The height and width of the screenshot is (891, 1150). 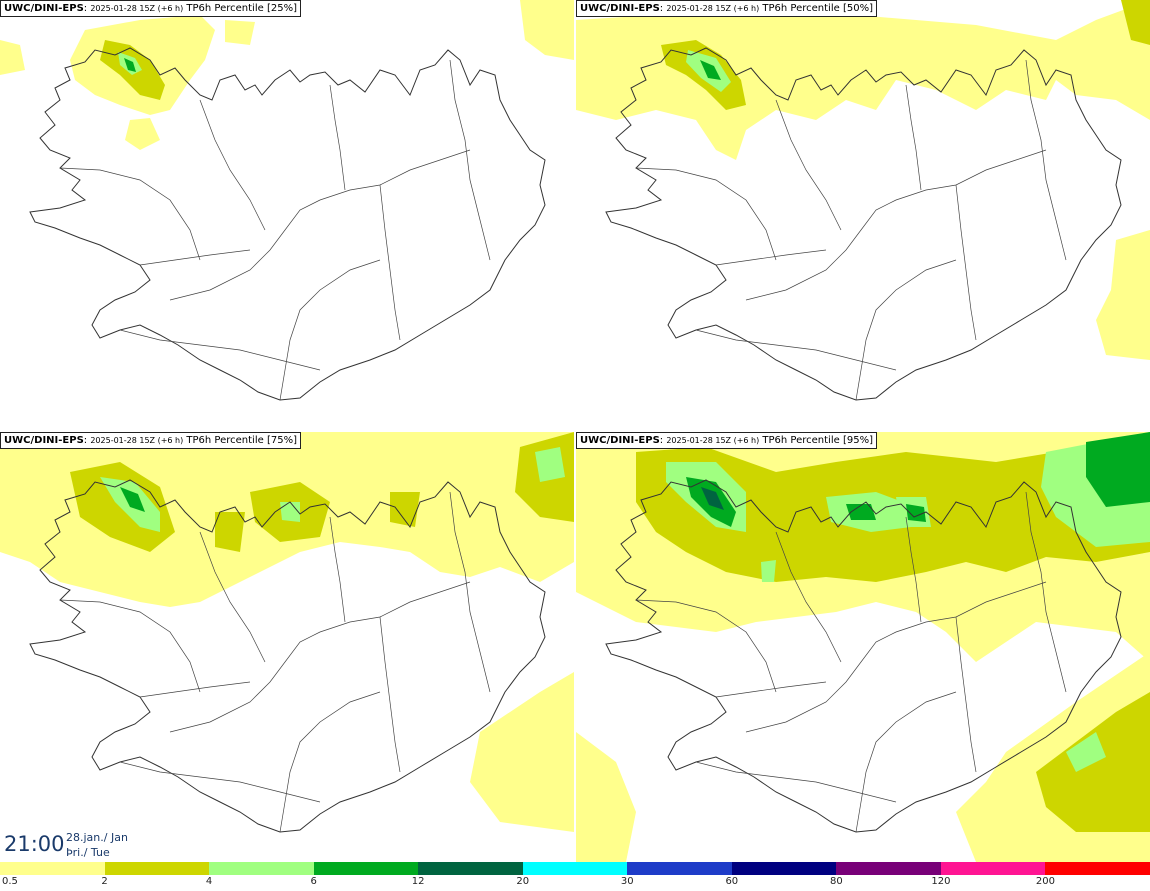 I want to click on legend-label: 2, so click(x=104, y=881).